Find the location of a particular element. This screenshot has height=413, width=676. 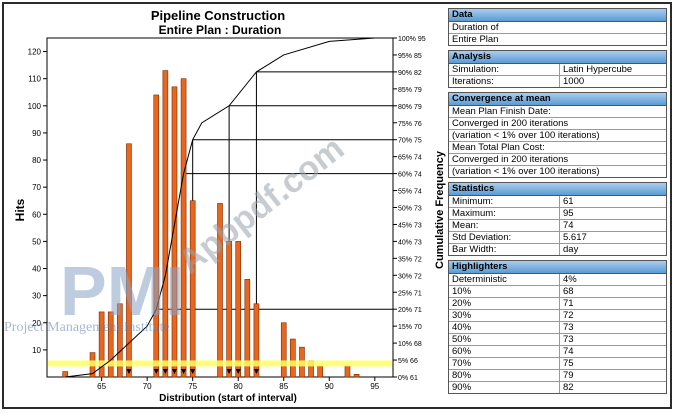

stat-row: Bar Width: day is located at coordinates (557, 249).